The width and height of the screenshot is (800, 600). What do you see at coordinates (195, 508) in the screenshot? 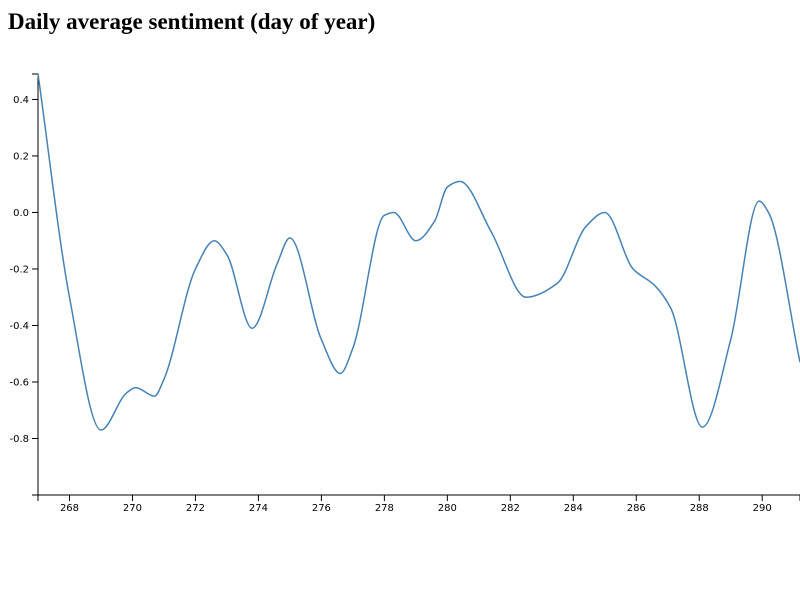
I see `x-tick-label: 272` at bounding box center [195, 508].